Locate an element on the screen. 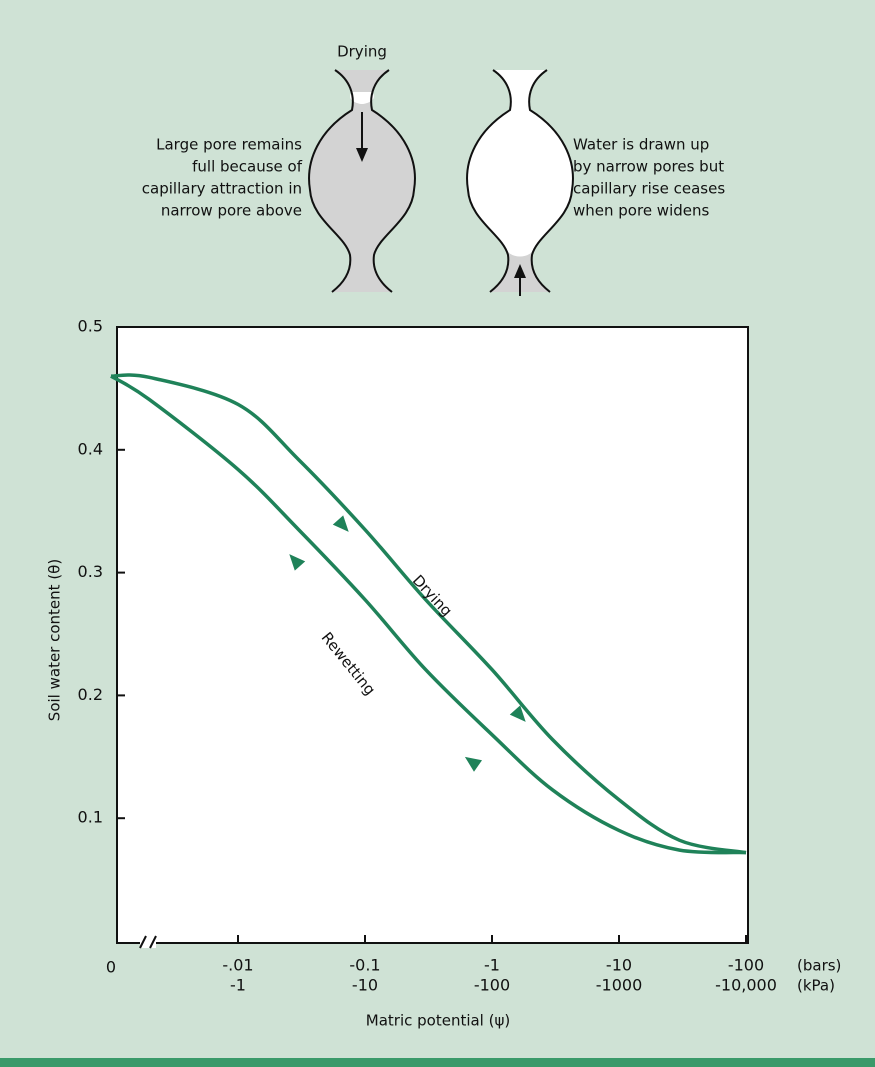  caption-line: full because of is located at coordinates (247, 167).